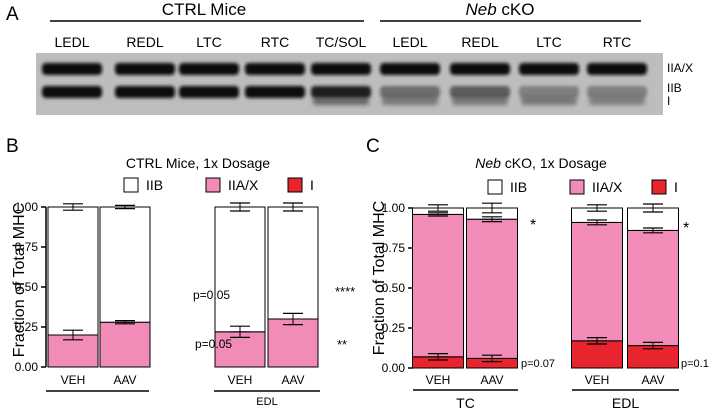 Image resolution: width=709 pixels, height=412 pixels. What do you see at coordinates (465, 403) in the screenshot?
I see `group-label: TC` at bounding box center [465, 403].